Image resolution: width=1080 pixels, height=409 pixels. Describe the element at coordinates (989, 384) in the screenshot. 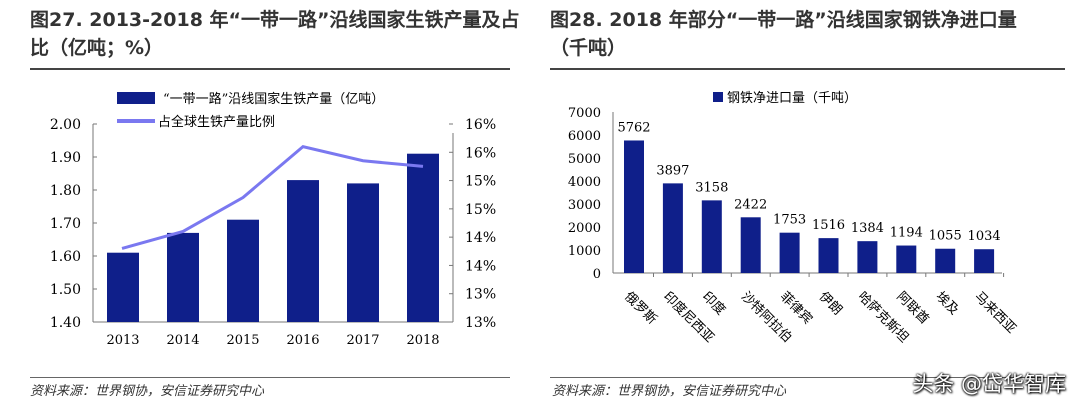

I see `watermark: 头条 @岱华智库` at that location.